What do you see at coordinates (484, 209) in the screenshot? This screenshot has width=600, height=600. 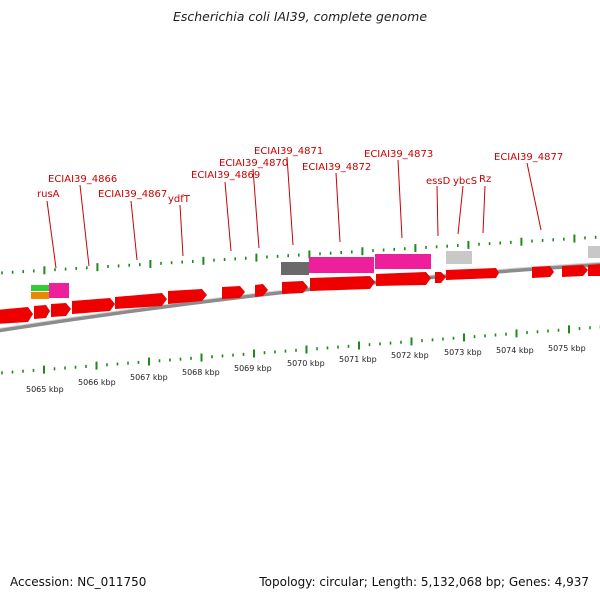 I see `leader-line-Rz` at bounding box center [484, 209].